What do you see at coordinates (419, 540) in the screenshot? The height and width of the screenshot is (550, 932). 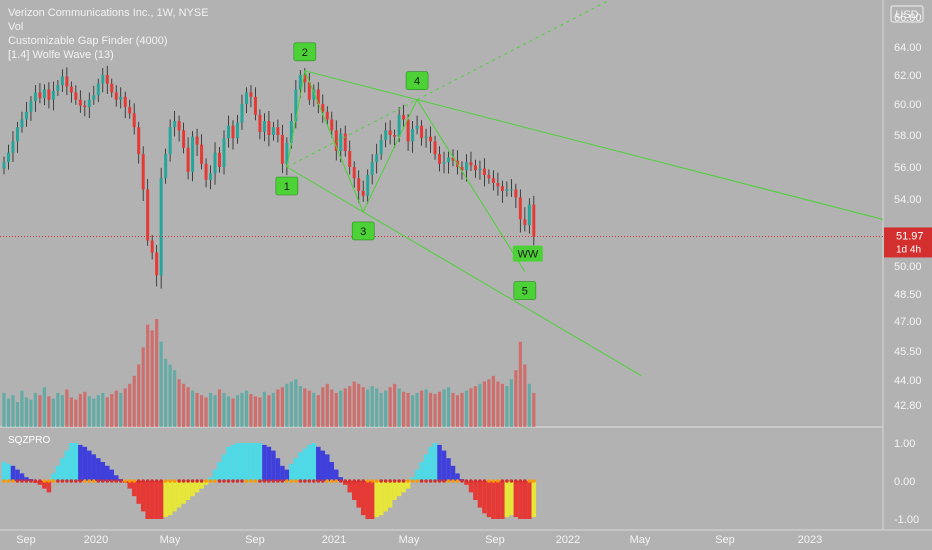 I see `time-axis: Sep 2020 May Sep 2021 May Sep 2022 May Sep 2023` at bounding box center [419, 540].